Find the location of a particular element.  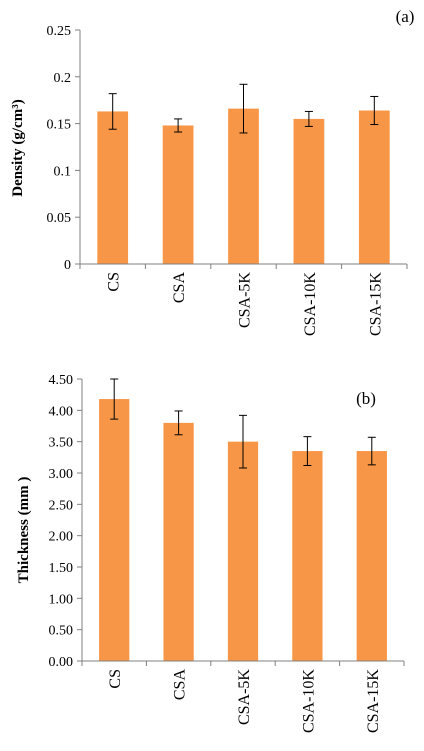

thickness-x-tick-label: CS is located at coordinates (115, 679).